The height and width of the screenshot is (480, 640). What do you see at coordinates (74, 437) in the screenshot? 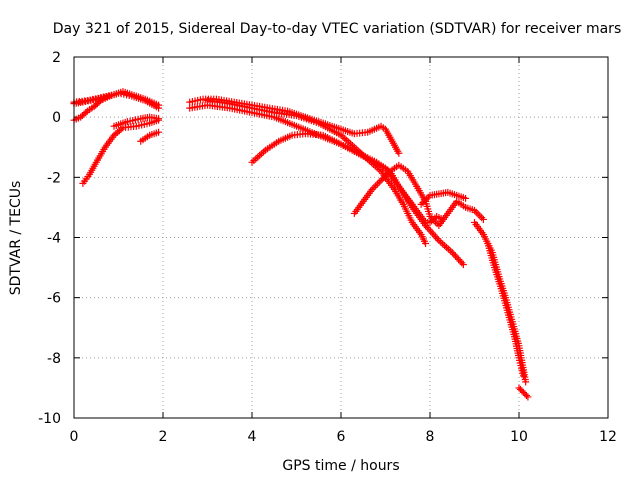
I see `x-tick-label: 0` at bounding box center [74, 437].